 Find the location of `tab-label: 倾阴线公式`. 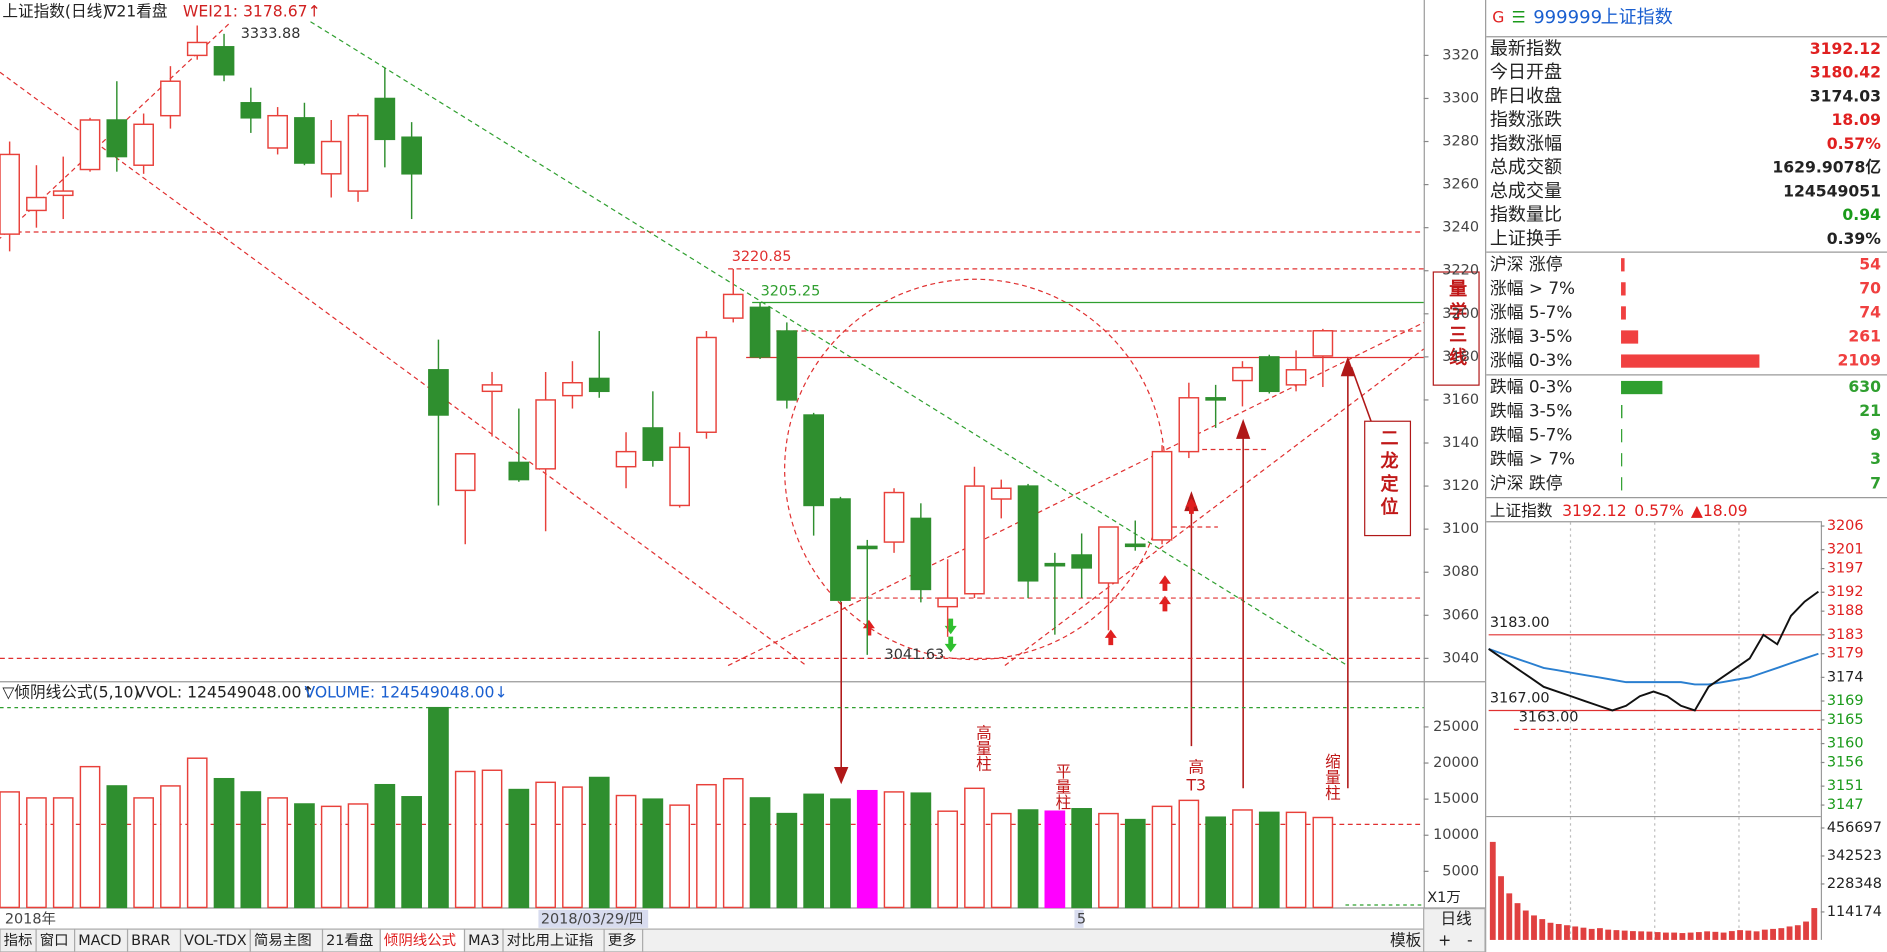

tab-label: 倾阴线公式 is located at coordinates (420, 940).